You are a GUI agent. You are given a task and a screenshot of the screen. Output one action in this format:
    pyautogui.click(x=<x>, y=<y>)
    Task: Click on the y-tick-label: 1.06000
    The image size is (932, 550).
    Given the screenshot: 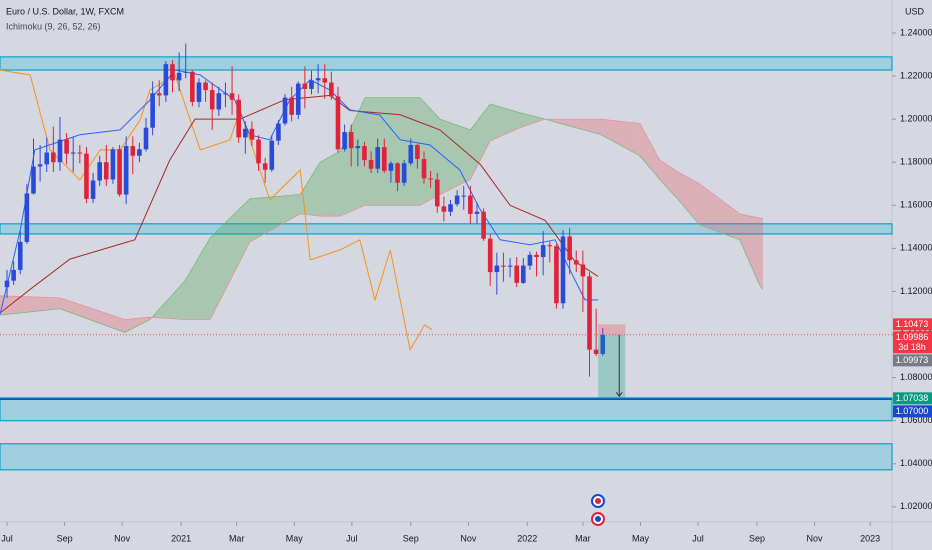 What is the action you would take?
    pyautogui.click(x=916, y=420)
    